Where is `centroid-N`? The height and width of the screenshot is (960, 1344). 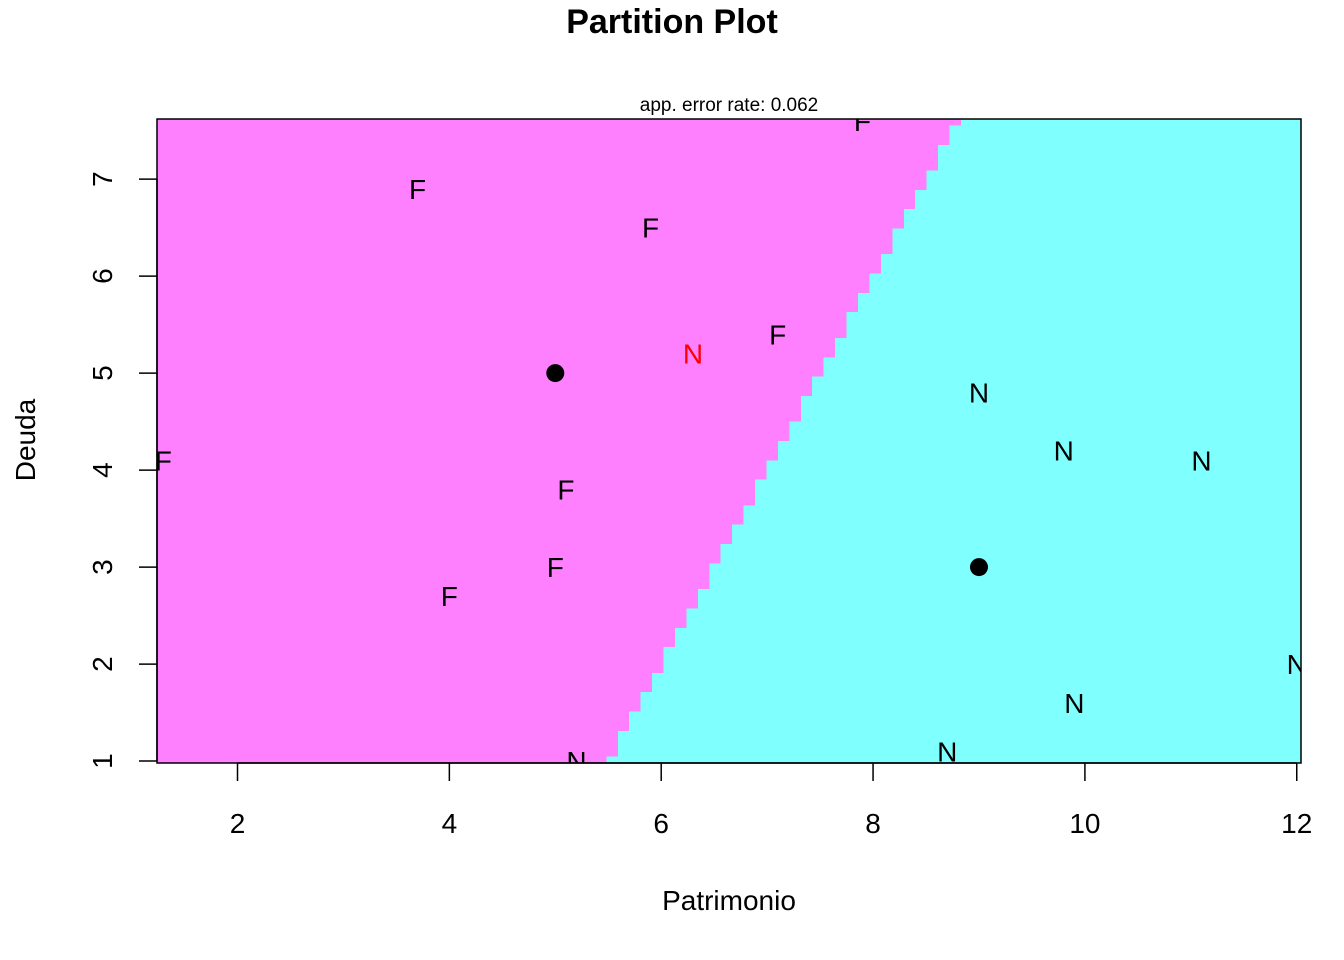
centroid-N is located at coordinates (978, 567).